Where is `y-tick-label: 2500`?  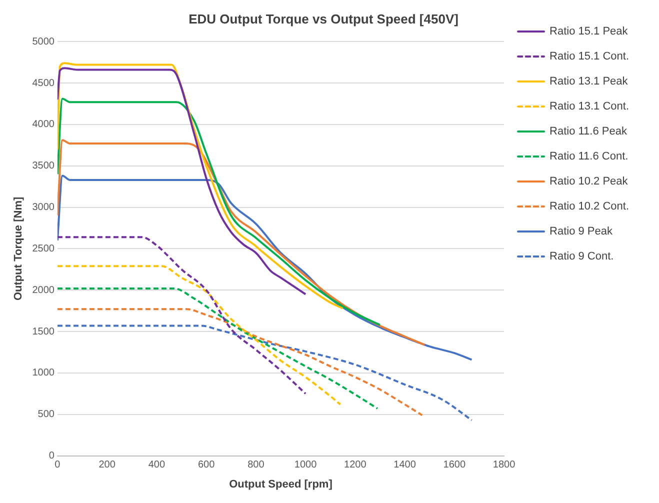 y-tick-label: 2500 is located at coordinates (43, 248).